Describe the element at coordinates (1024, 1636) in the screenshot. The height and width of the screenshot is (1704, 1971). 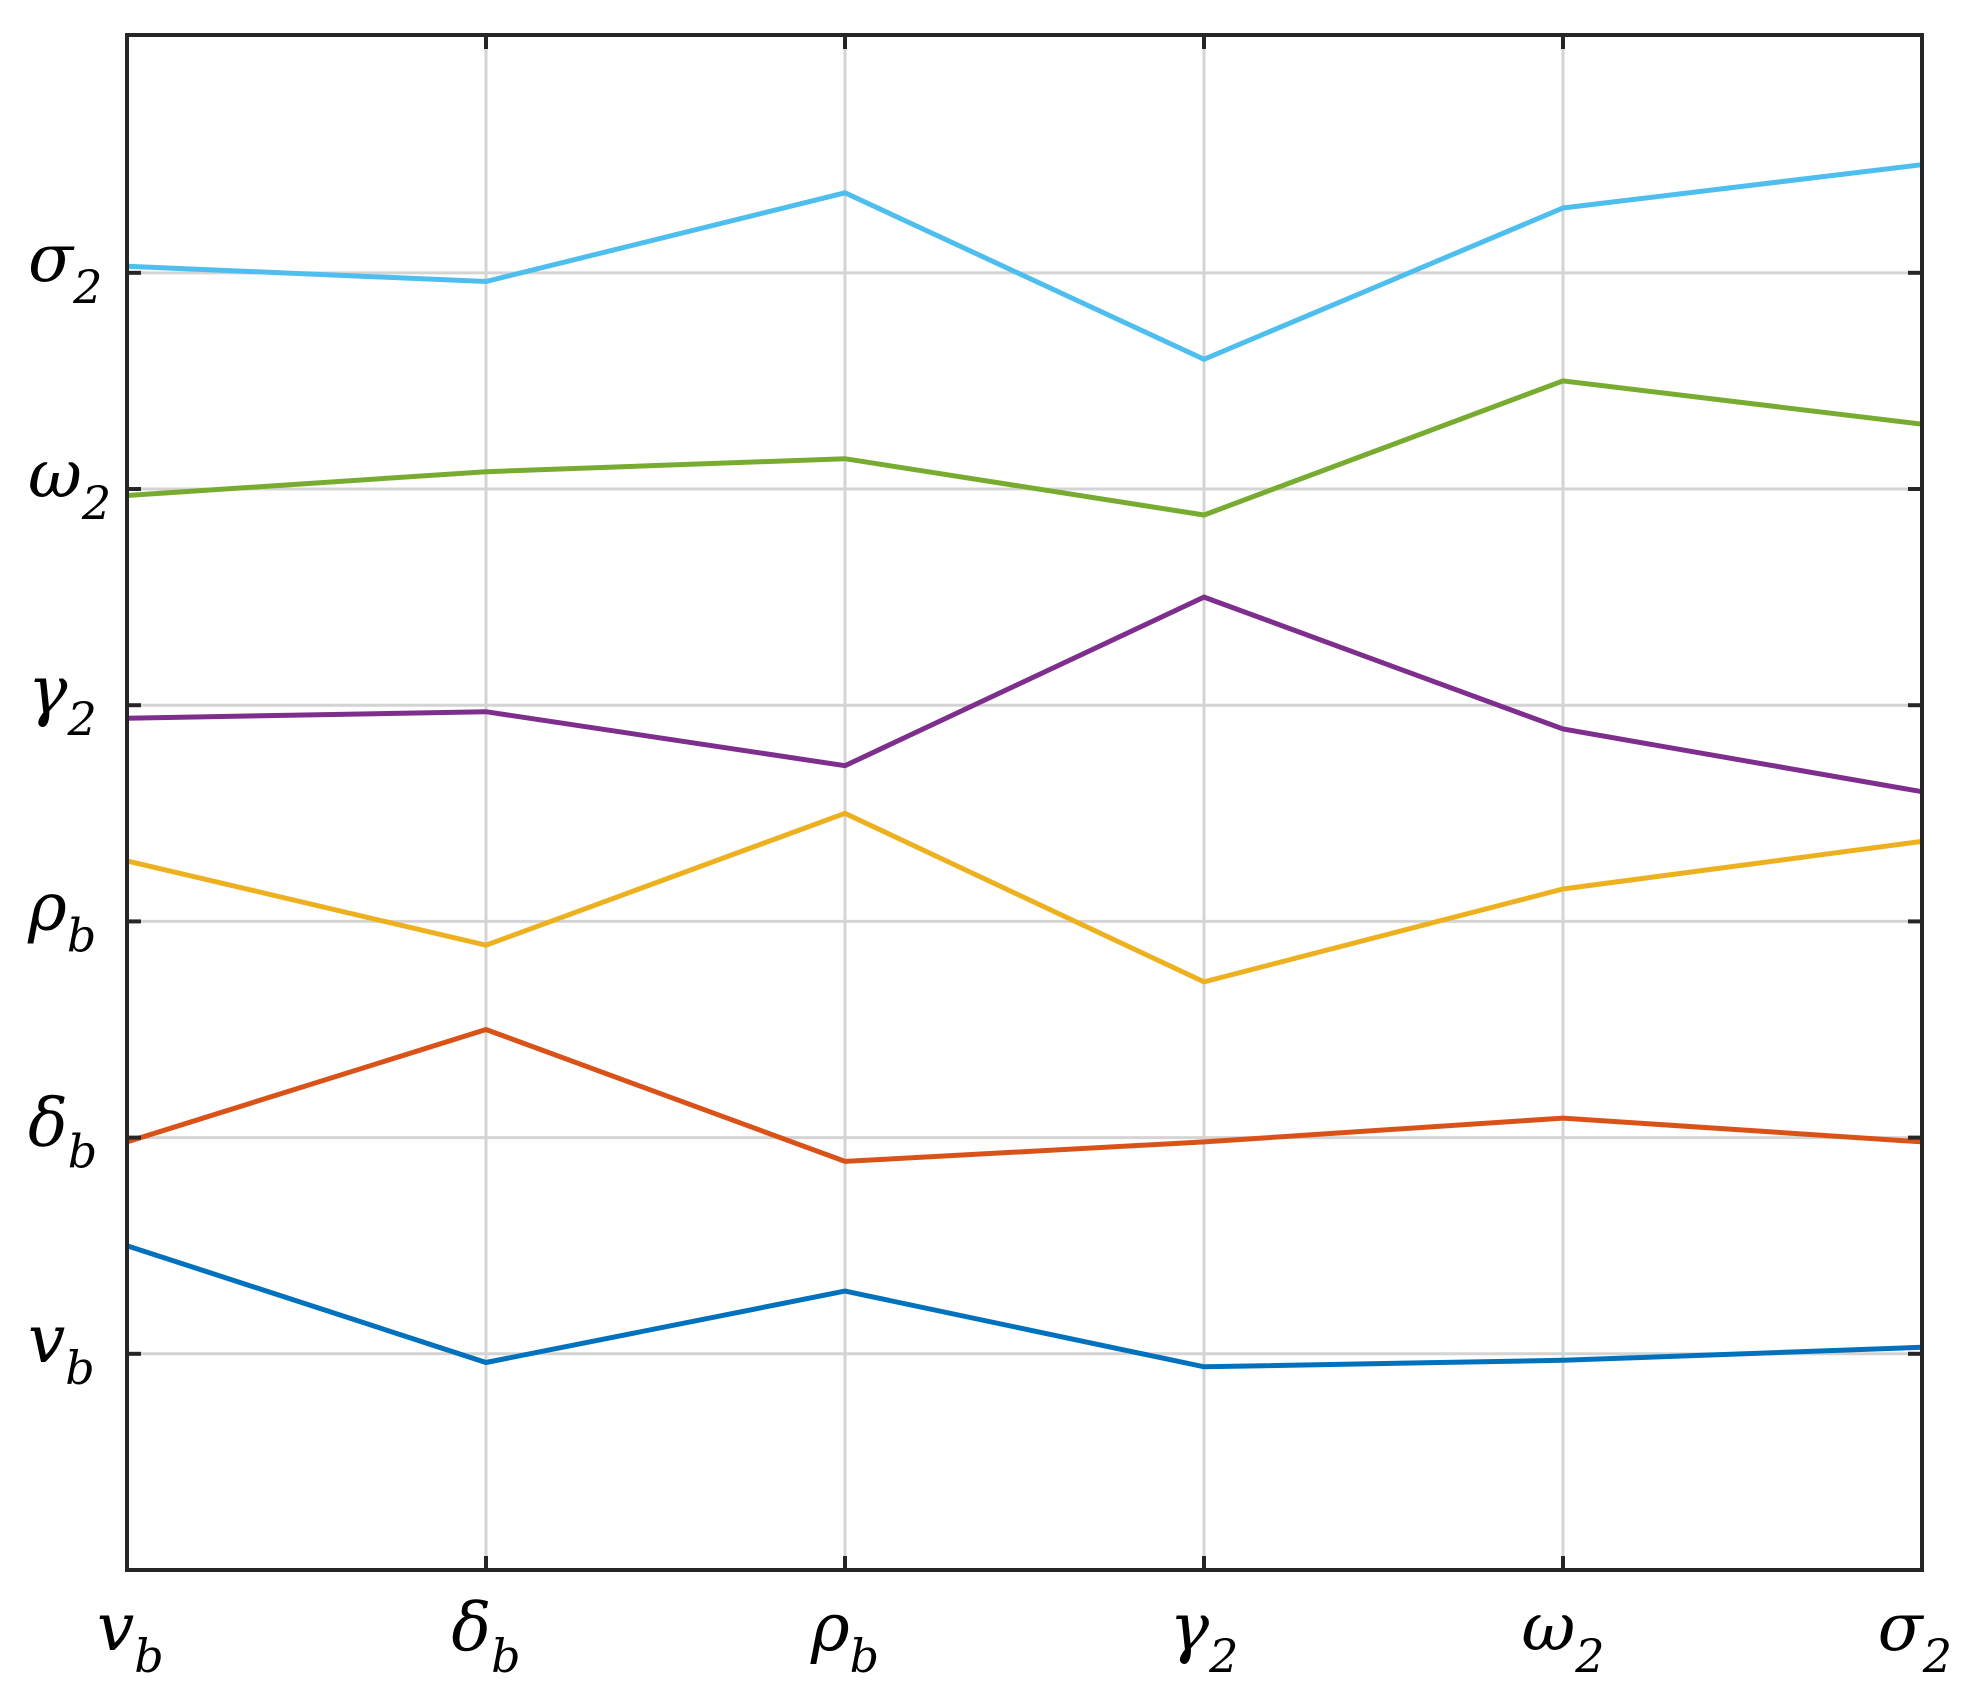
I see `x-tick-labels: vb δb ρb γ2 ω2 σ2` at that location.